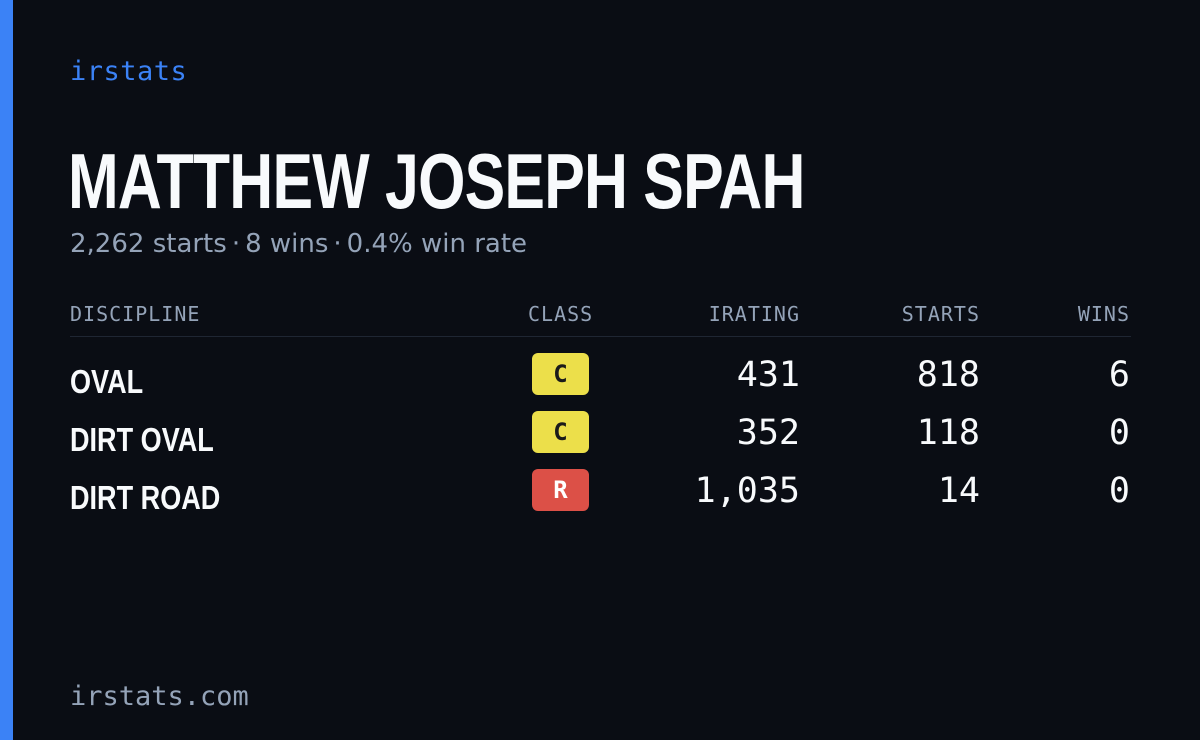 Image resolution: width=1200 pixels, height=740 pixels. Describe the element at coordinates (1103, 314) in the screenshot. I see `header-wins: WINS` at that location.